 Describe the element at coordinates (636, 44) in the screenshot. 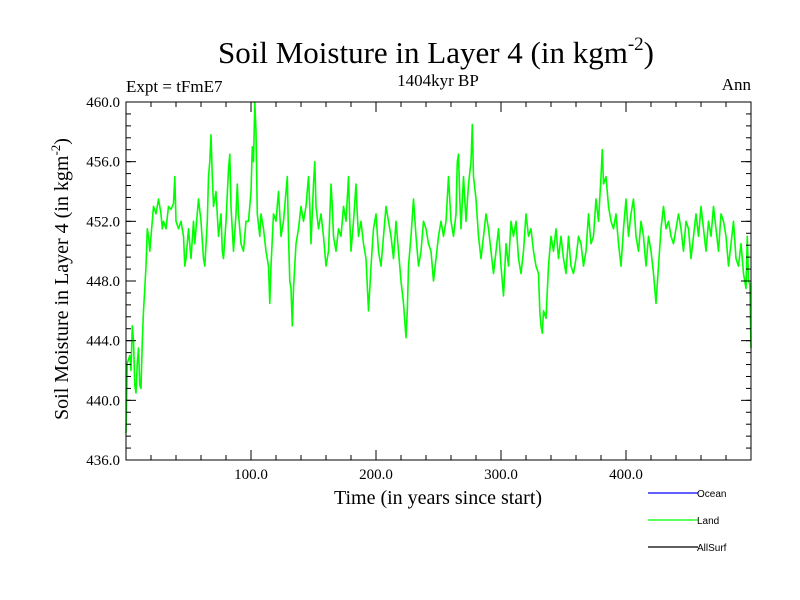

I see `title-superscript: -2` at that location.